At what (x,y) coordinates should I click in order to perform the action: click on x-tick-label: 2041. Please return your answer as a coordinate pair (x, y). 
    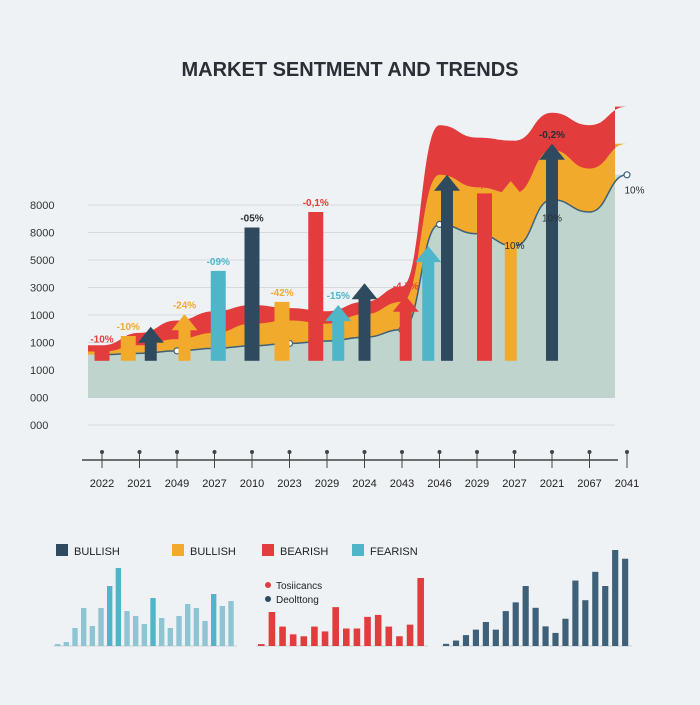
    Looking at the image, I should click on (627, 484).